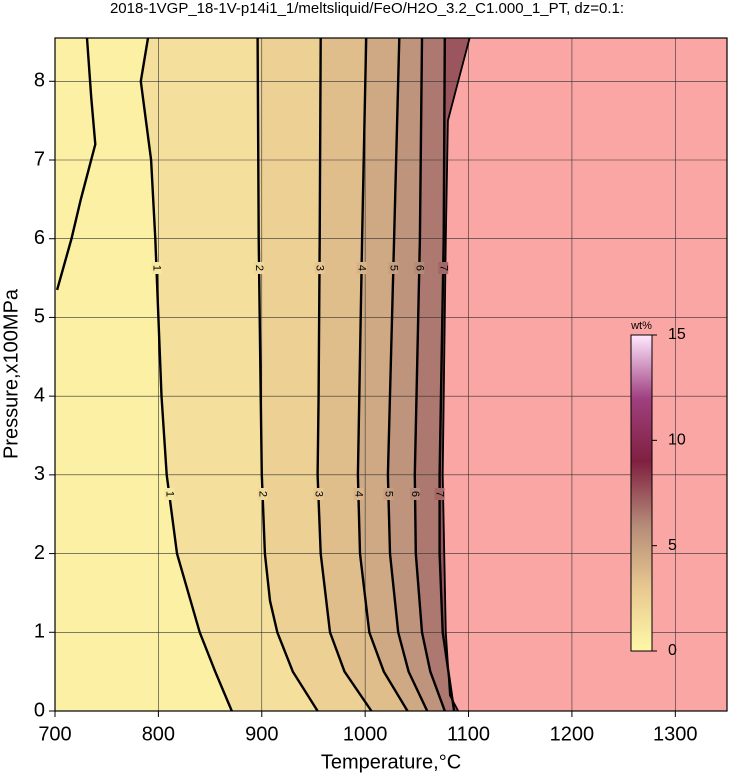 This screenshot has height=781, width=734. What do you see at coordinates (365, 734) in the screenshot?
I see `x-tick-label: 1000` at bounding box center [365, 734].